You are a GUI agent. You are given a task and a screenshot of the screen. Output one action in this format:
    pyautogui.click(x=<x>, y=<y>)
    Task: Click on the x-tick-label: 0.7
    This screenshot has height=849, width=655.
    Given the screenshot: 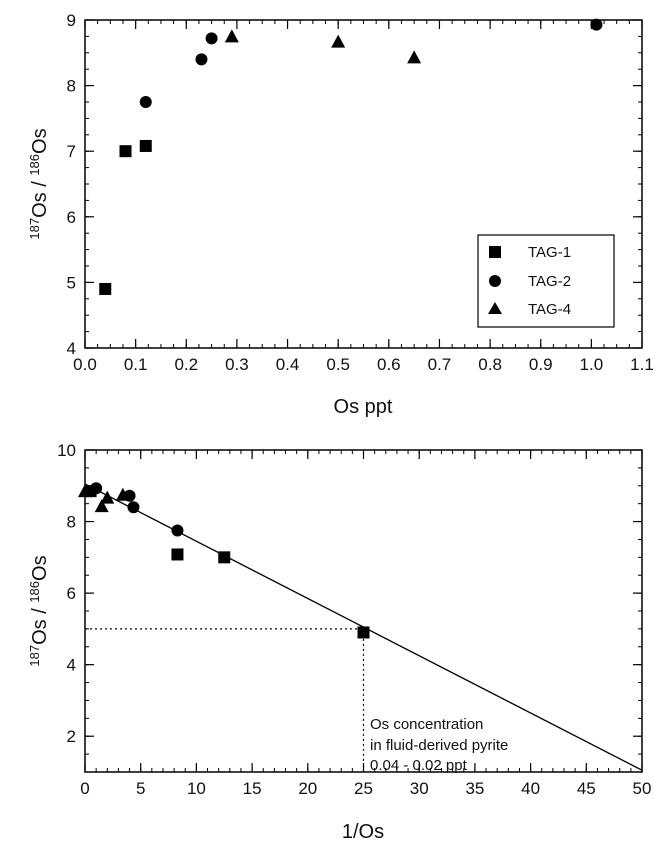 What is the action you would take?
    pyautogui.click(x=440, y=364)
    